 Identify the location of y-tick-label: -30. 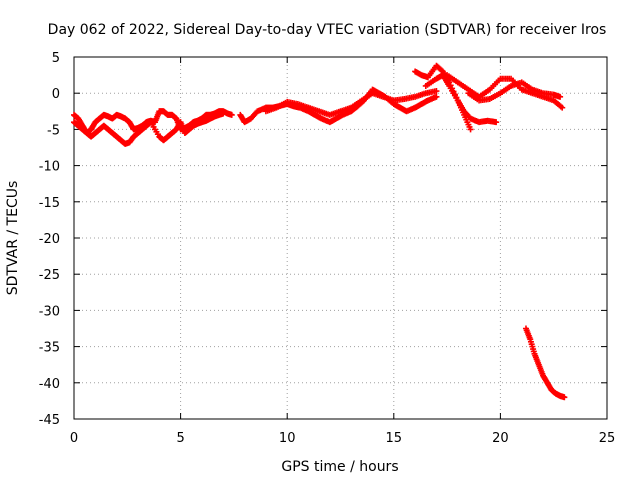
(49, 311).